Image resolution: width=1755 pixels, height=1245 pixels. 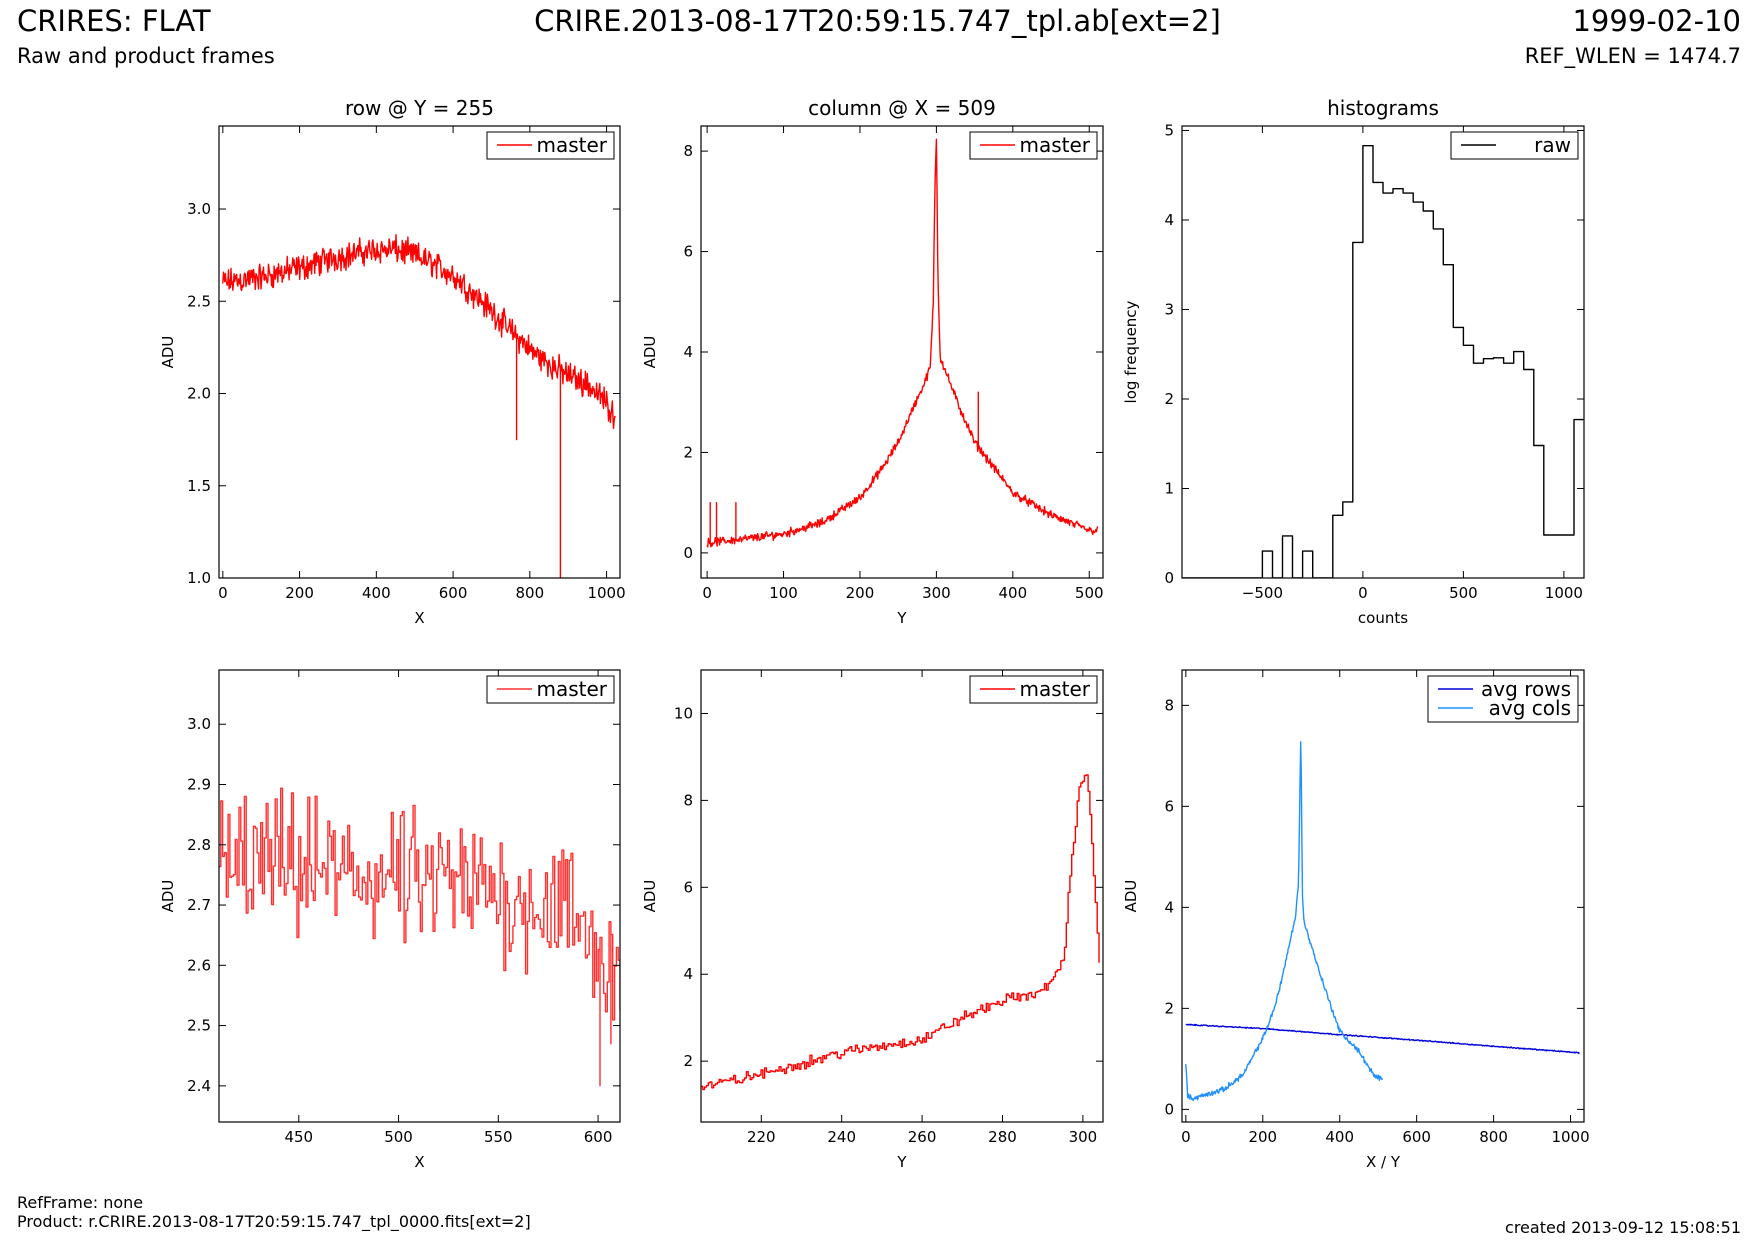 What do you see at coordinates (1514, 145) in the screenshot?
I see `legend: raw` at bounding box center [1514, 145].